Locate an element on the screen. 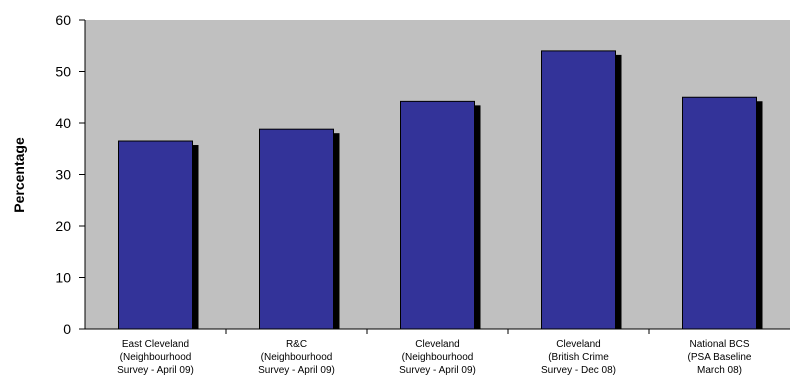 This screenshot has width=790, height=389. y-tick-label: 0 is located at coordinates (67, 329).